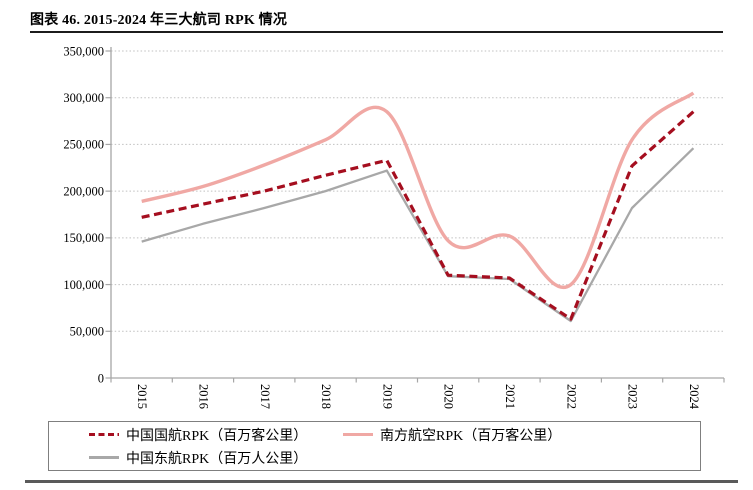  I want to click on svg-text: 2022, so click(571, 396).